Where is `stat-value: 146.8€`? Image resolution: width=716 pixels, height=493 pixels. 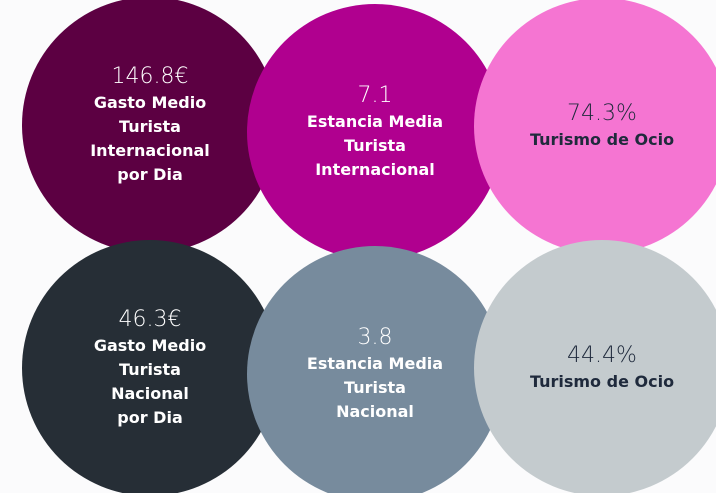 stat-value: 146.8€ is located at coordinates (150, 76).